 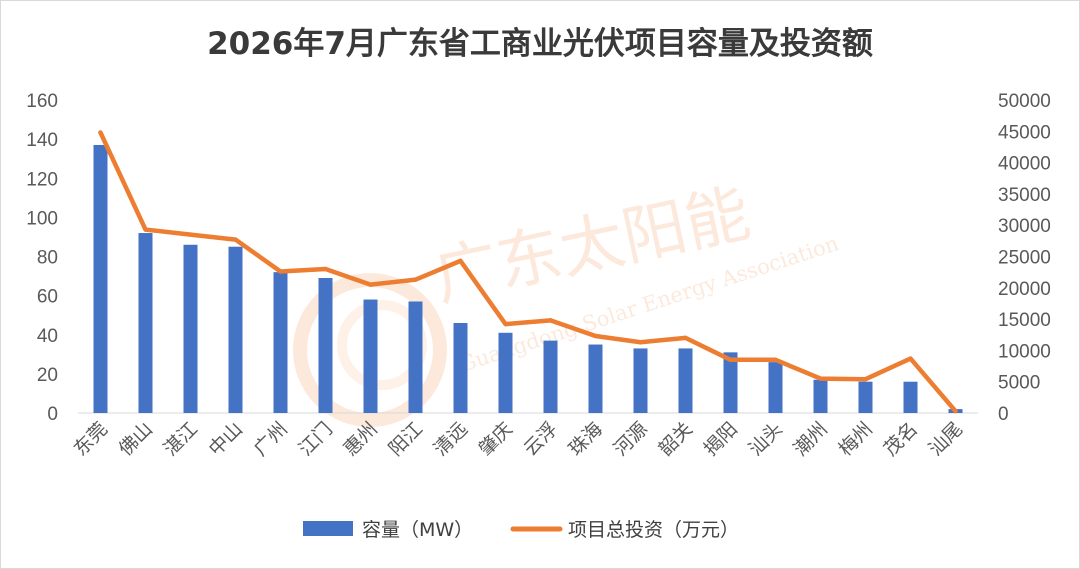 I want to click on y-right-tick-label: 50000, so click(x=1024, y=101).